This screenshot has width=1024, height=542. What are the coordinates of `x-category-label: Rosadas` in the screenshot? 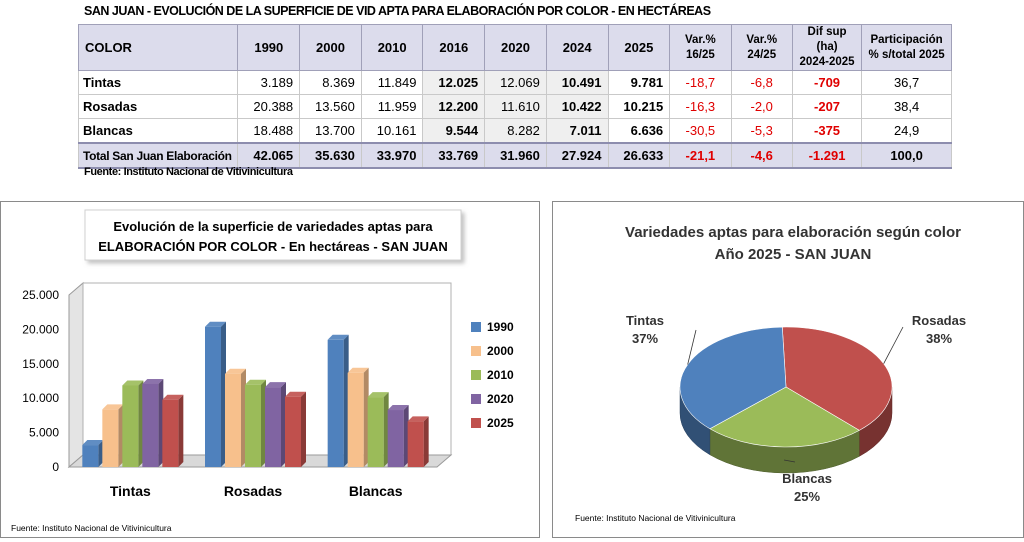 It's located at (253, 491).